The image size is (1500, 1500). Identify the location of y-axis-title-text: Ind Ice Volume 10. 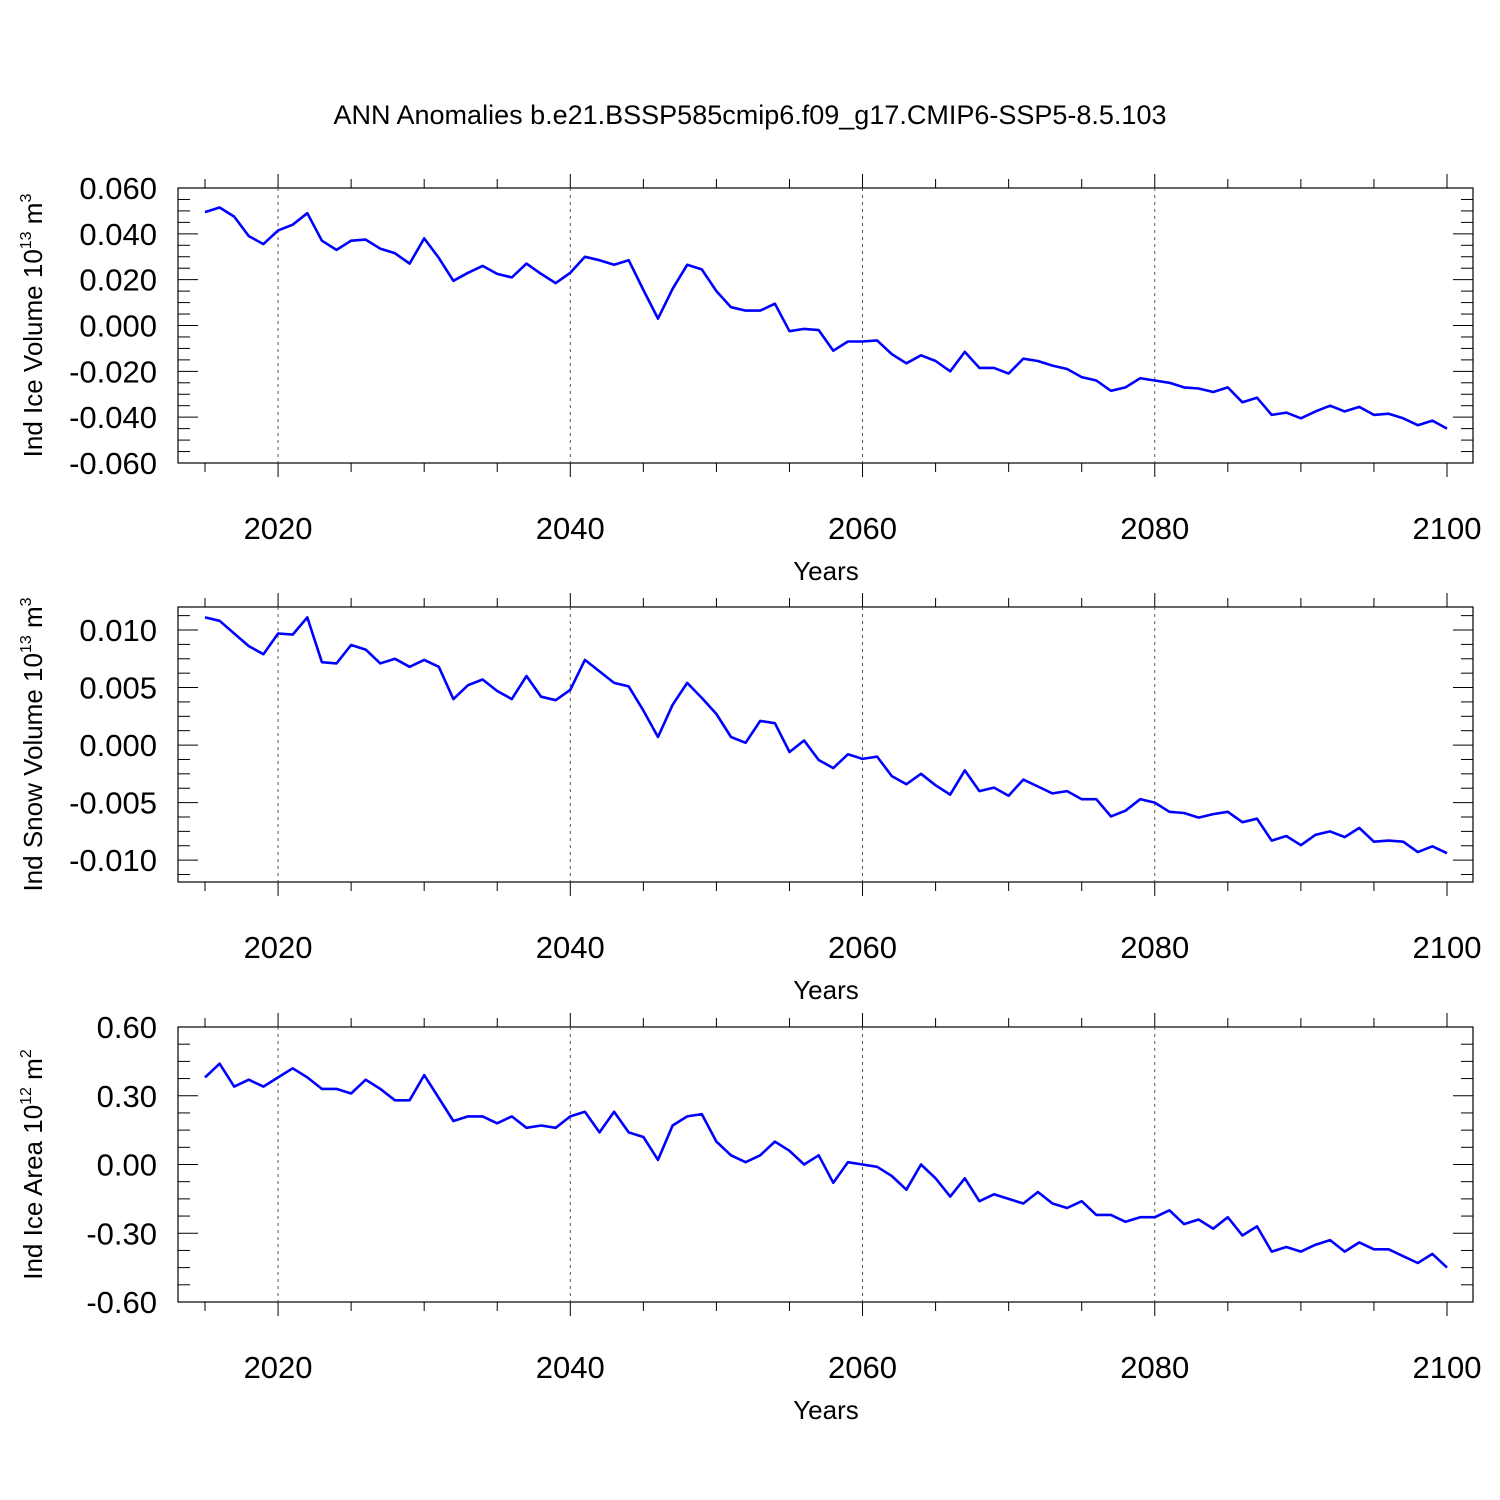
(33, 353).